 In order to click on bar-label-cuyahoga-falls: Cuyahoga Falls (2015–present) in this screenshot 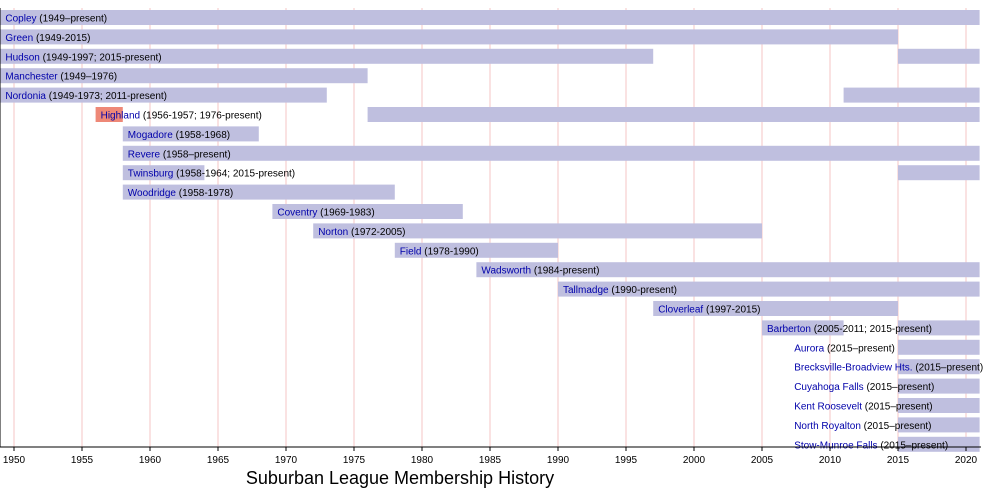, I will do `click(864, 387)`.